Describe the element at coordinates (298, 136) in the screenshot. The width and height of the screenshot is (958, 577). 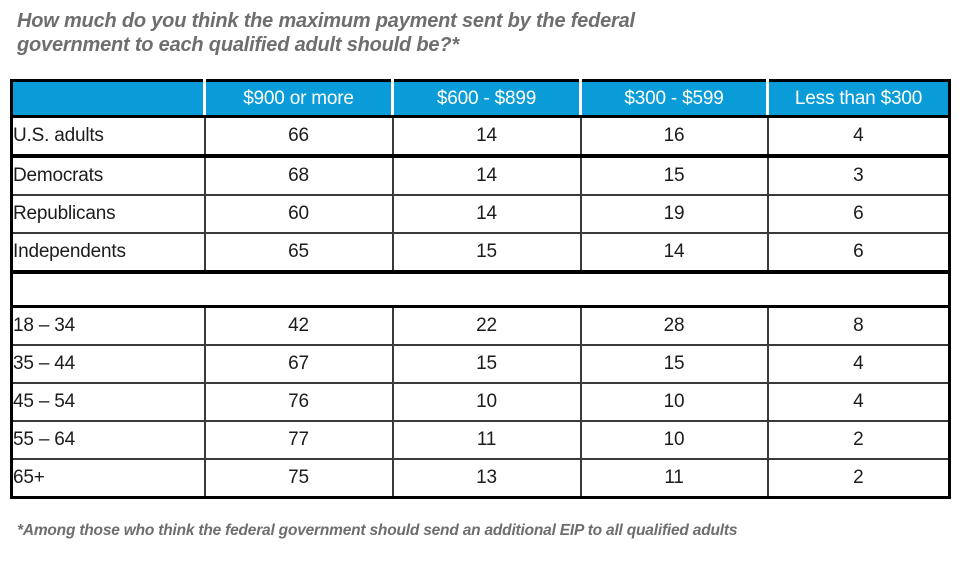
I see `value-cell: 66` at that location.